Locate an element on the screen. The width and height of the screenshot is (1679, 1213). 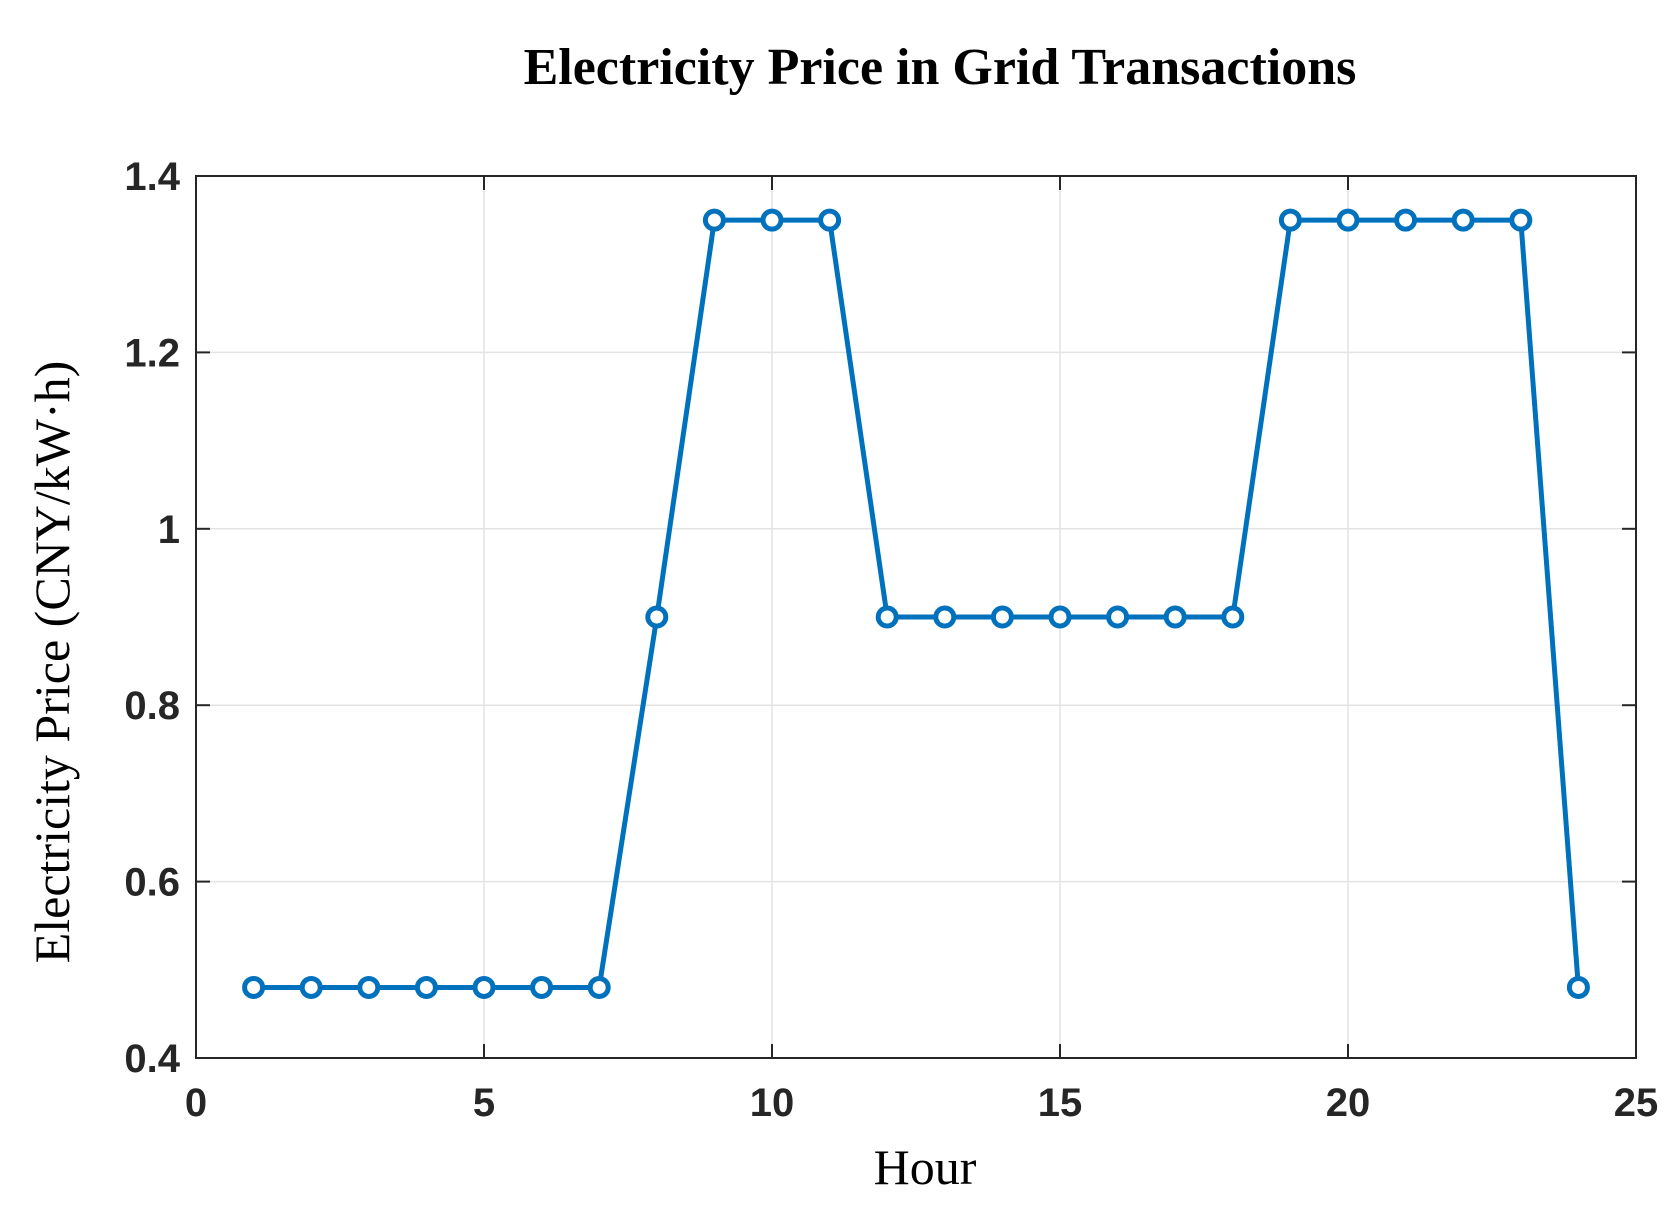
y-tick-label: 1.2 is located at coordinates (152, 353).